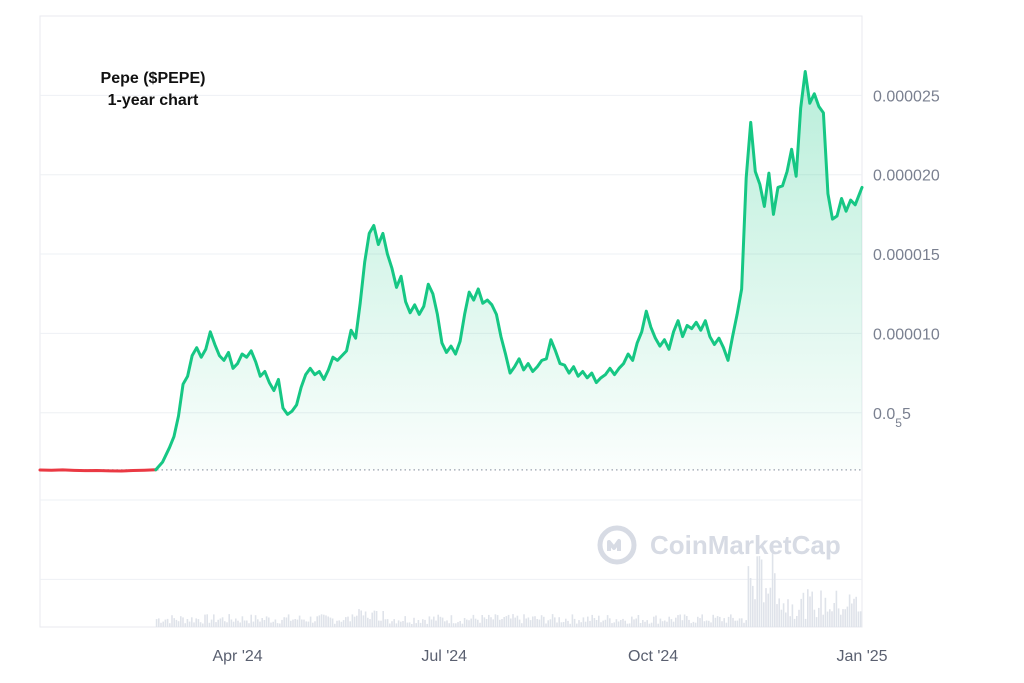 The height and width of the screenshot is (683, 1024). Describe the element at coordinates (906, 96) in the screenshot. I see `y-tick-label: 0.000025` at that location.